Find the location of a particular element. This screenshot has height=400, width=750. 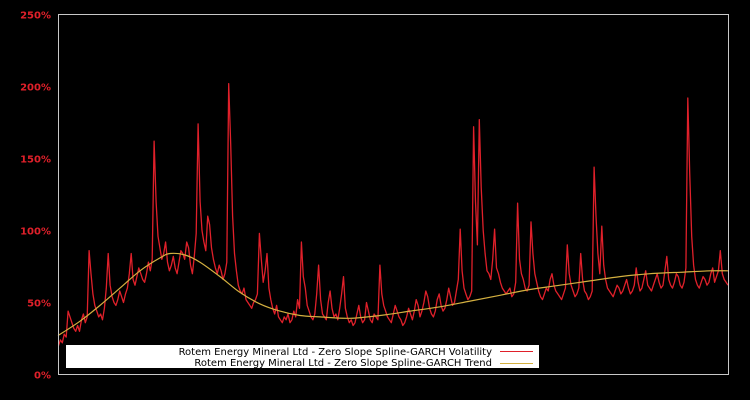

legend-box is located at coordinates (302, 356).